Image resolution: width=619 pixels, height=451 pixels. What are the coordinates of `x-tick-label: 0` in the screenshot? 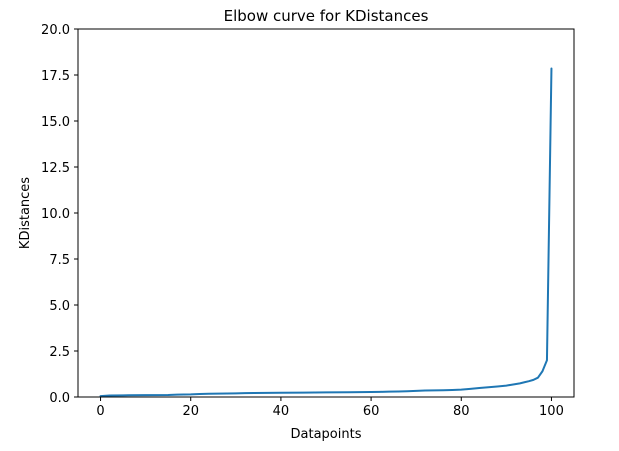 It's located at (100, 411).